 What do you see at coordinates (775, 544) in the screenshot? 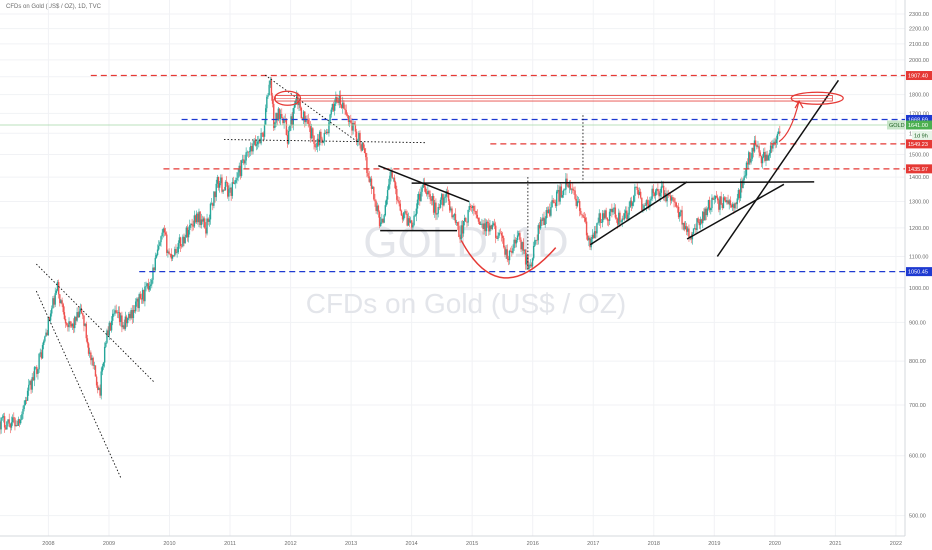
I see `x-tick-label: 2020` at bounding box center [775, 544].